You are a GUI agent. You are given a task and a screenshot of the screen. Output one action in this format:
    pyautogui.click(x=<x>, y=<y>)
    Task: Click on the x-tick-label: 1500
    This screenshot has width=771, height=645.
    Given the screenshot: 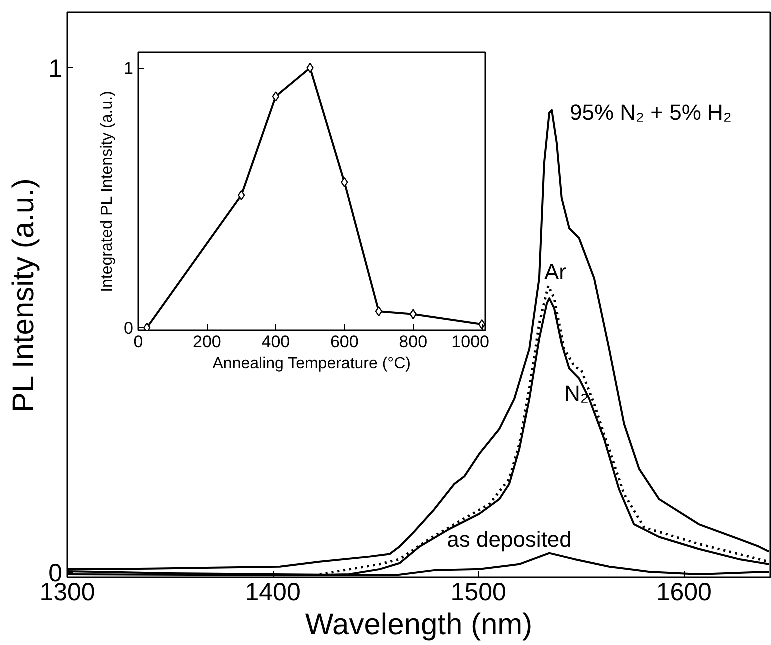 What is the action you would take?
    pyautogui.click(x=478, y=592)
    